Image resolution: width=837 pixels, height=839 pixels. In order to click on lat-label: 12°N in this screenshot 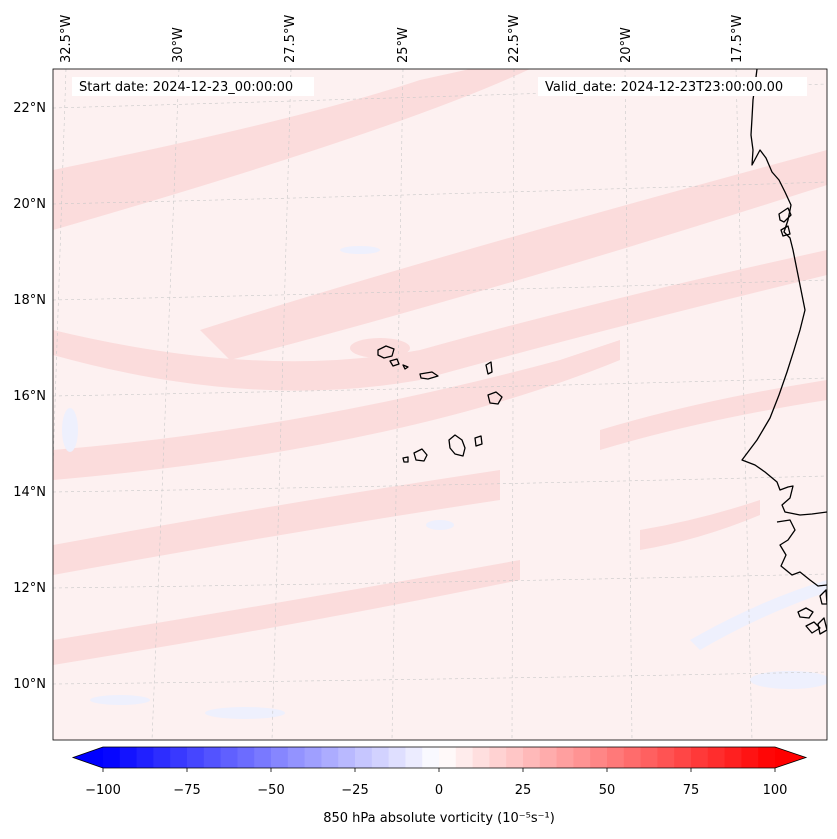, I will do `click(29, 588)`.